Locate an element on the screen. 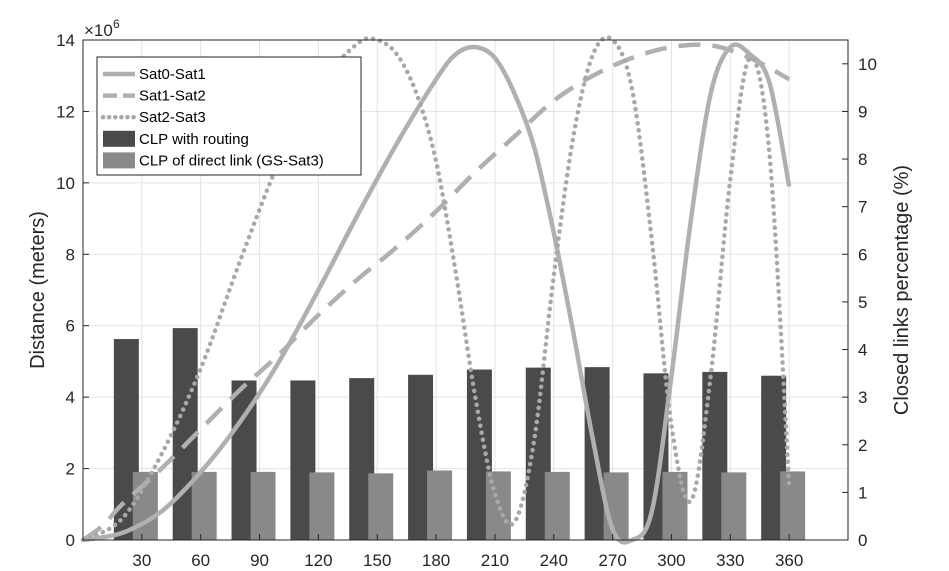  x-tick-label: 180 is located at coordinates (436, 560).